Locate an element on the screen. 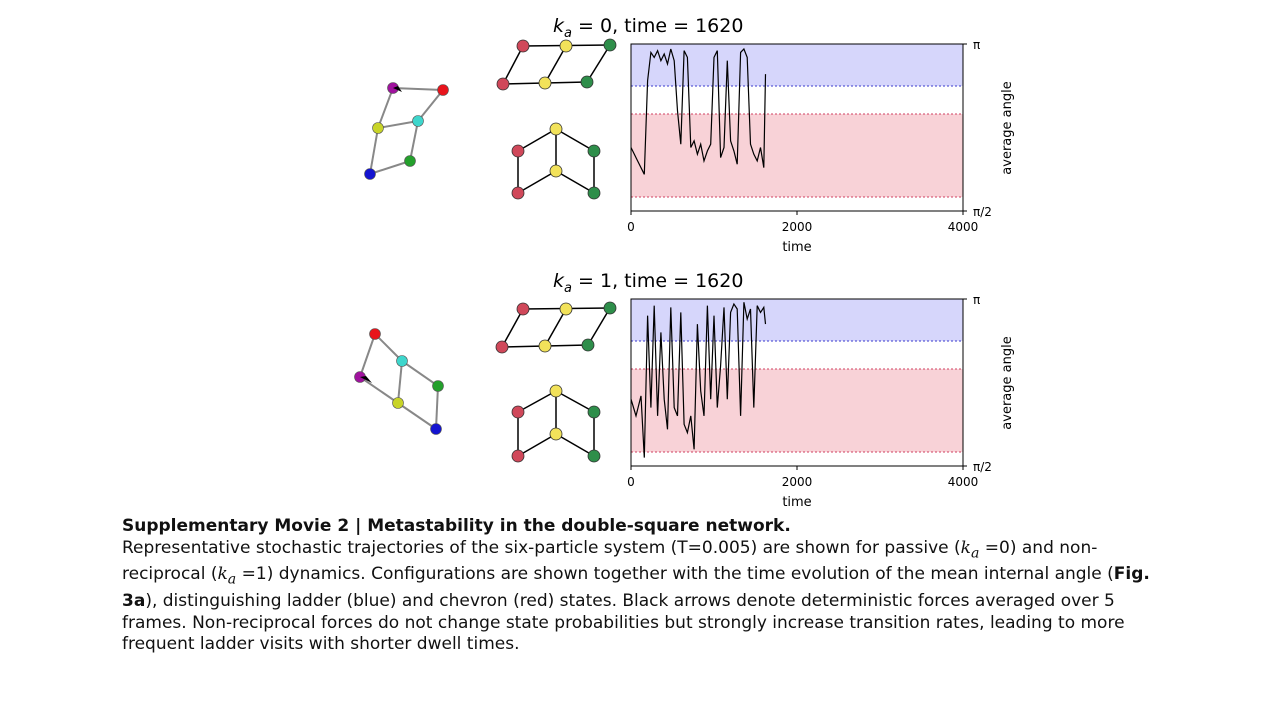 The image size is (1280, 720). ladder-nodes-bottom is located at coordinates (556, 327).